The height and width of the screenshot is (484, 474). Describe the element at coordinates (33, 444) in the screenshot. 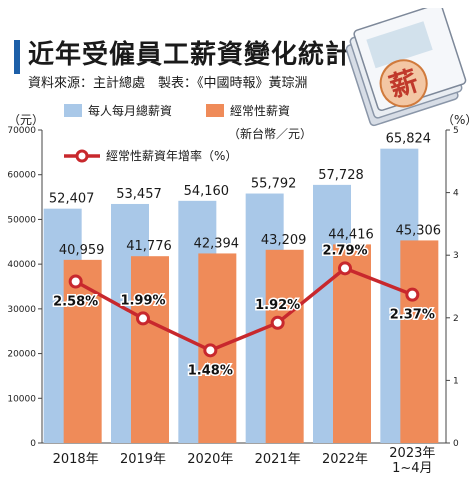

I see `left-tick-label: 0` at that location.